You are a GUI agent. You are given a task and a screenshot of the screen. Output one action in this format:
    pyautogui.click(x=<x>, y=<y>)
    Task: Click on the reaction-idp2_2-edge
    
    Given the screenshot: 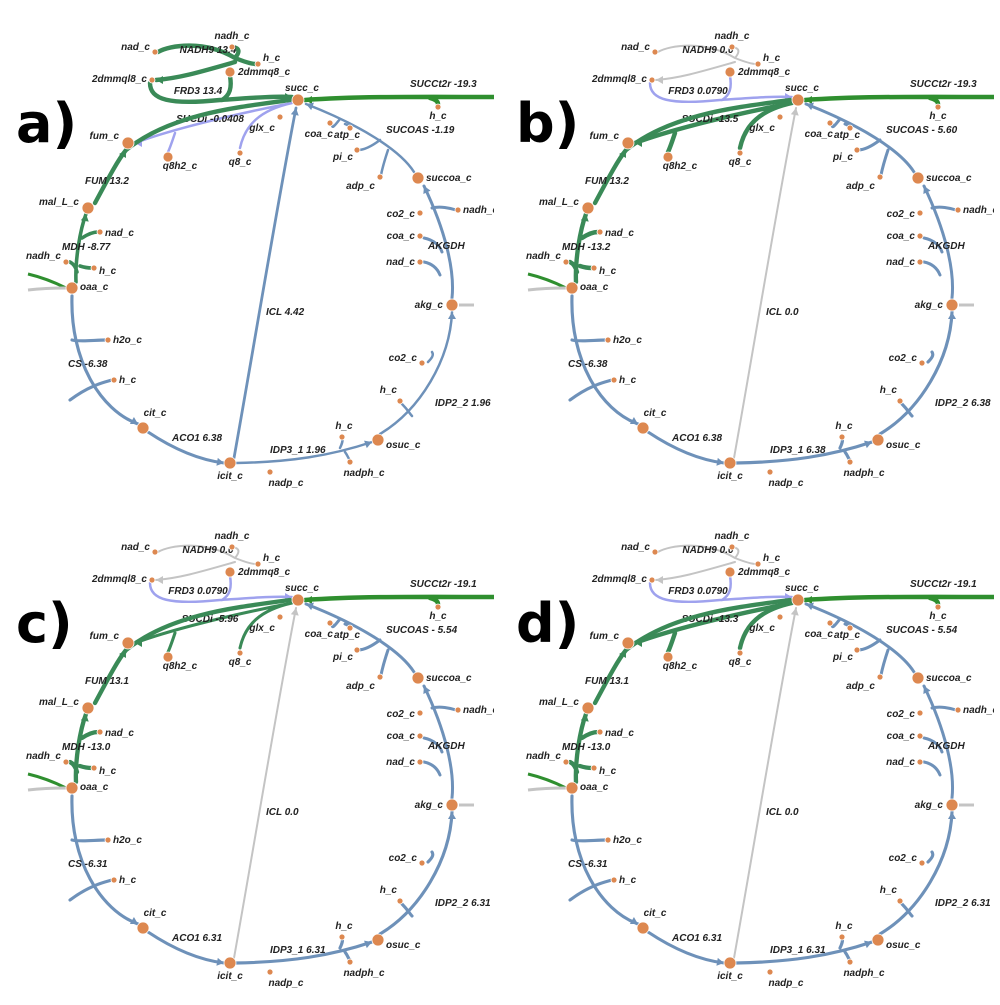 What is the action you would take?
    pyautogui.click(x=916, y=873)
    